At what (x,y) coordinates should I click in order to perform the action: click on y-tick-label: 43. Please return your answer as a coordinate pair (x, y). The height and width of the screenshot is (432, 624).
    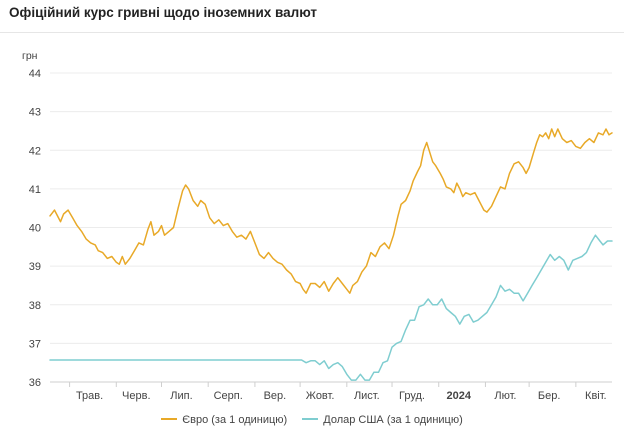
    Looking at the image, I should click on (35, 113).